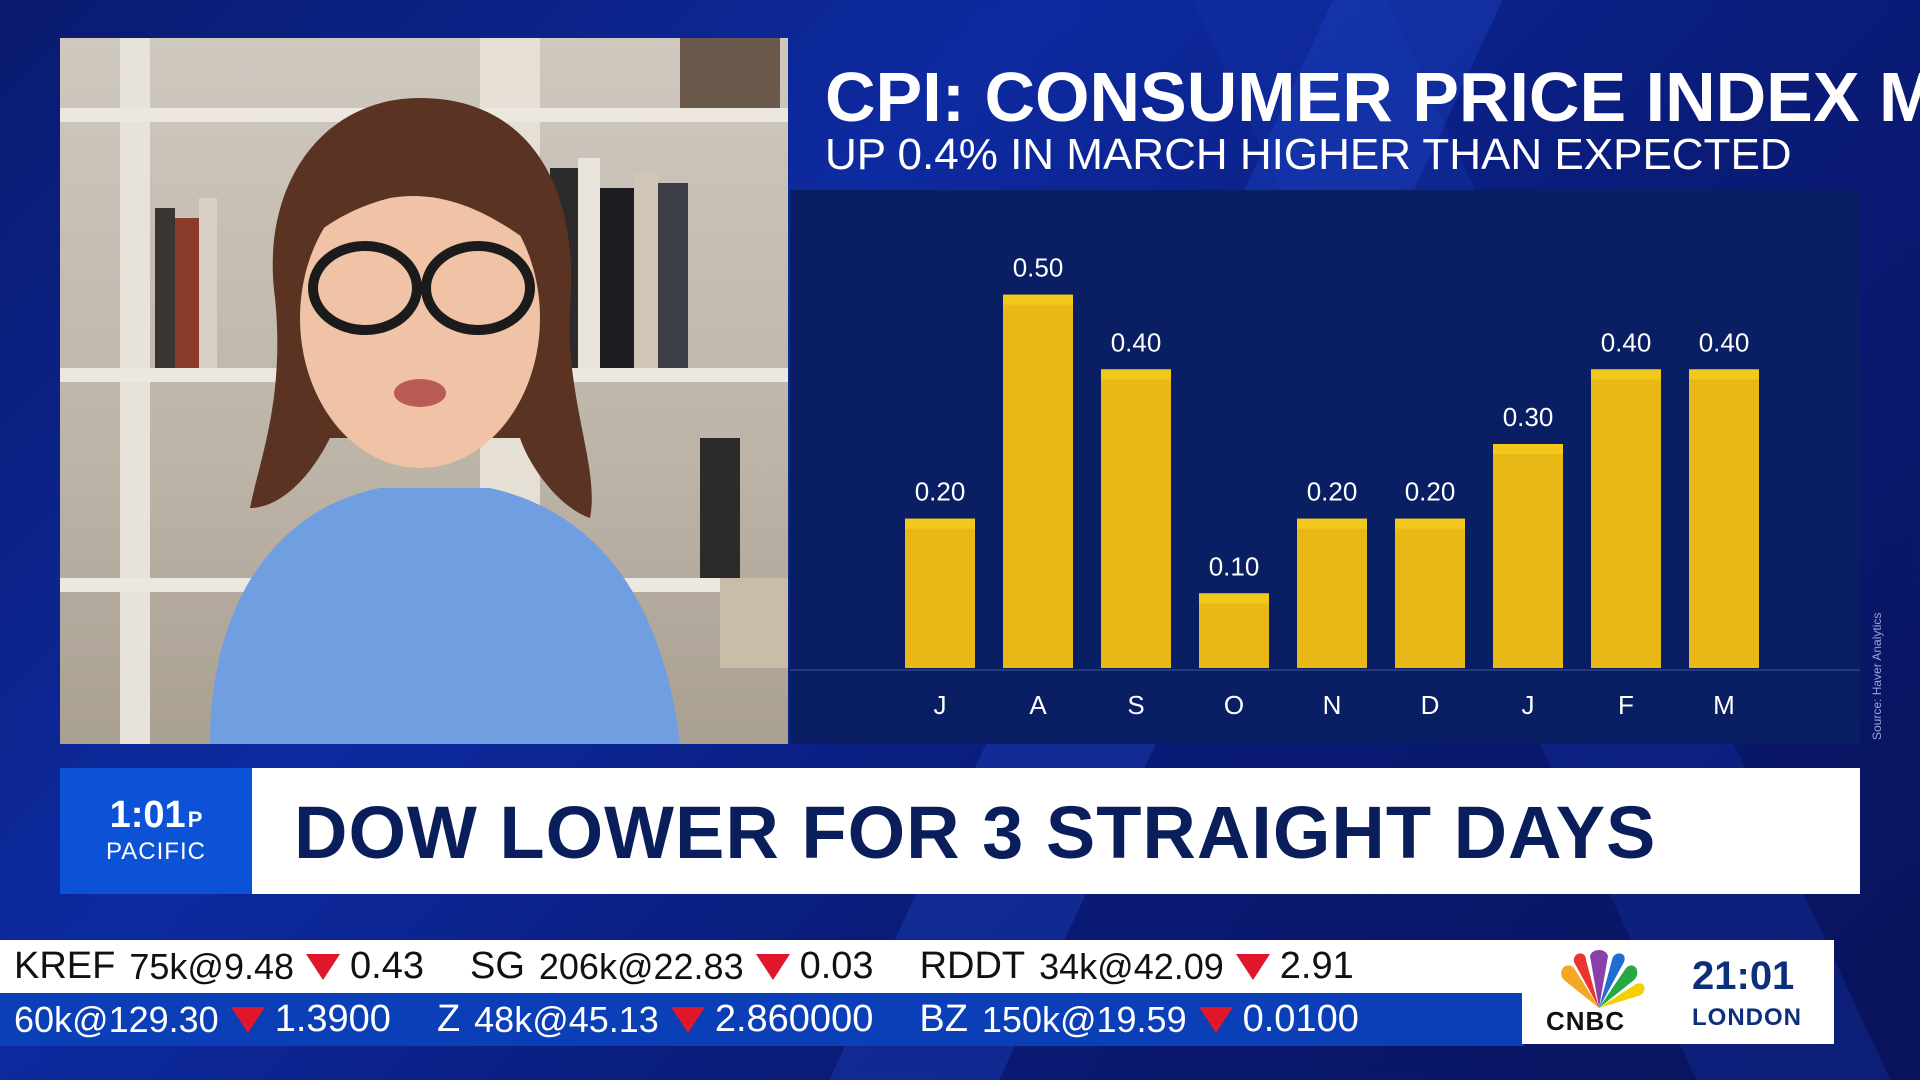 The height and width of the screenshot is (1080, 1920). What do you see at coordinates (156, 851) in the screenshot?
I see `clock-zone: PACIFIC` at bounding box center [156, 851].